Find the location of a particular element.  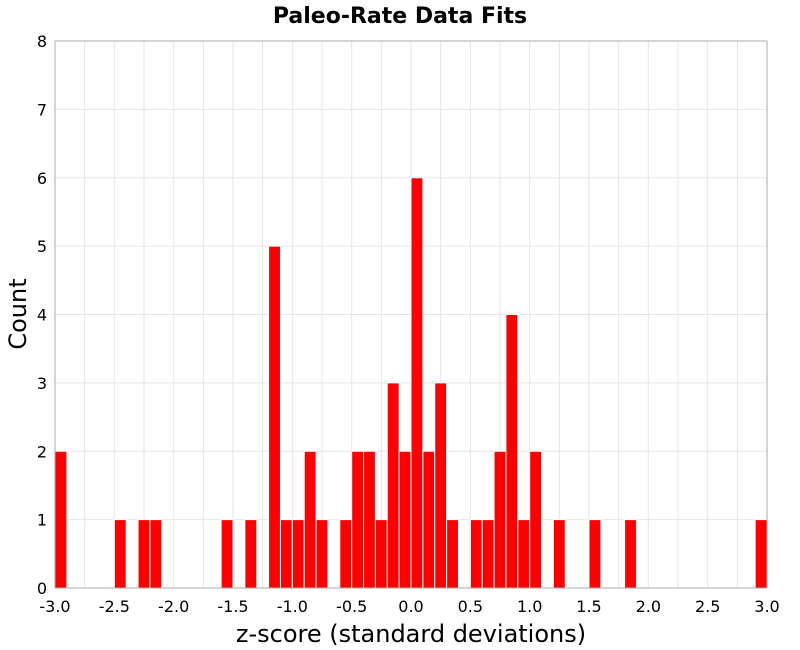

y-tick-label: 1 is located at coordinates (42, 520).